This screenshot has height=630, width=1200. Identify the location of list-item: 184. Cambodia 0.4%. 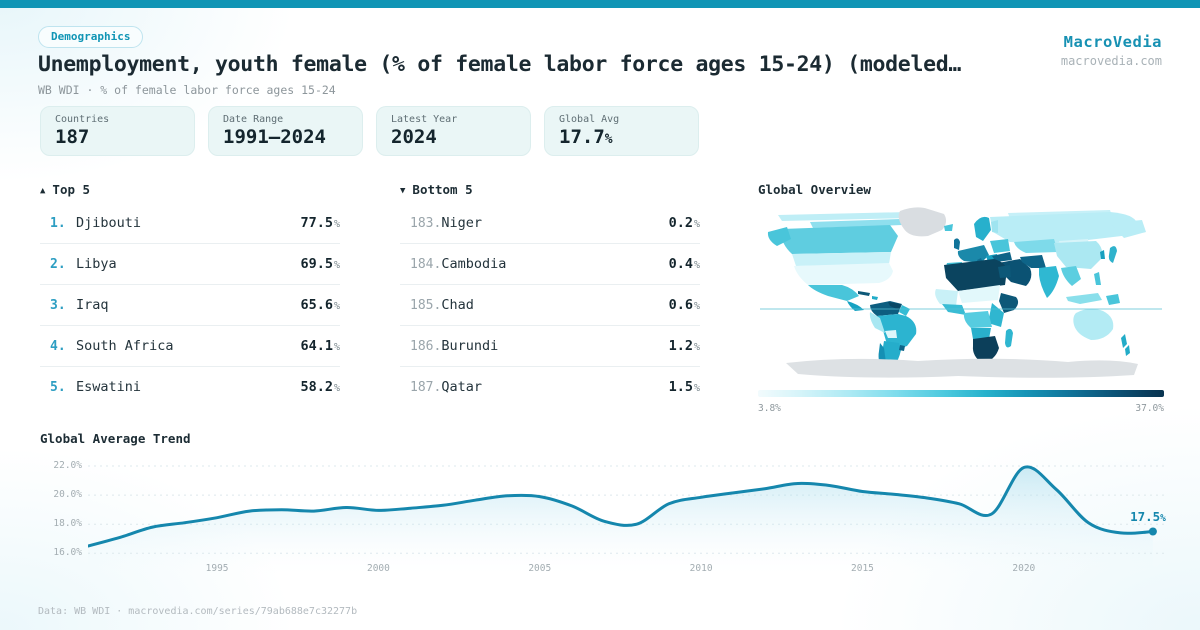
(550, 264).